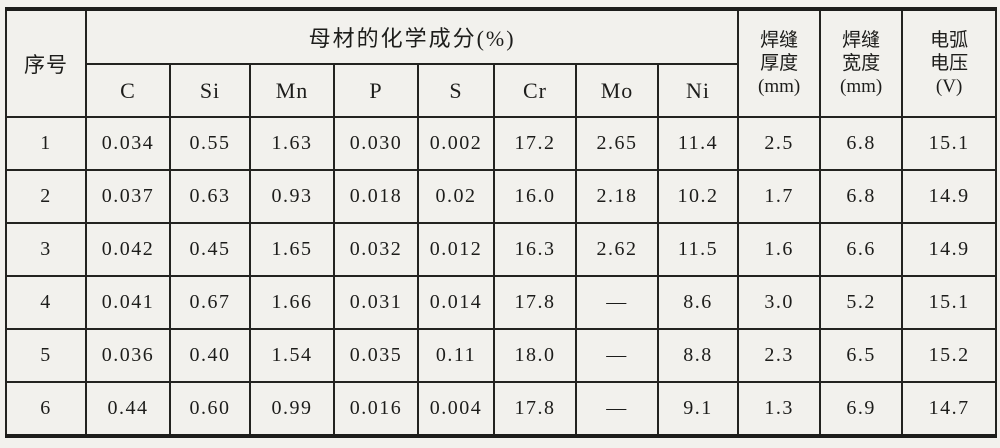  Describe the element at coordinates (376, 249) in the screenshot. I see `value-cell: 0.032` at that location.